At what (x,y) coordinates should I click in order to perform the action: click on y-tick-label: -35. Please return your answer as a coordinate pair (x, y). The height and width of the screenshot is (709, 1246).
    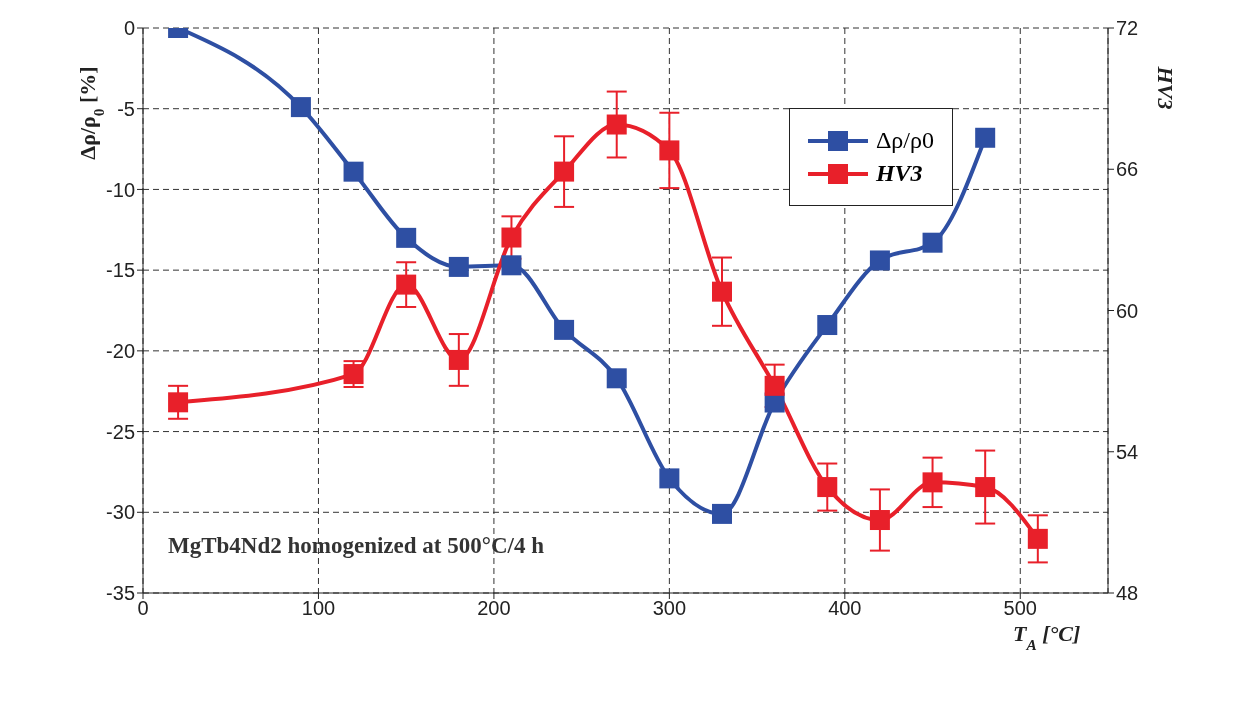
    Looking at the image, I should click on (120, 593).